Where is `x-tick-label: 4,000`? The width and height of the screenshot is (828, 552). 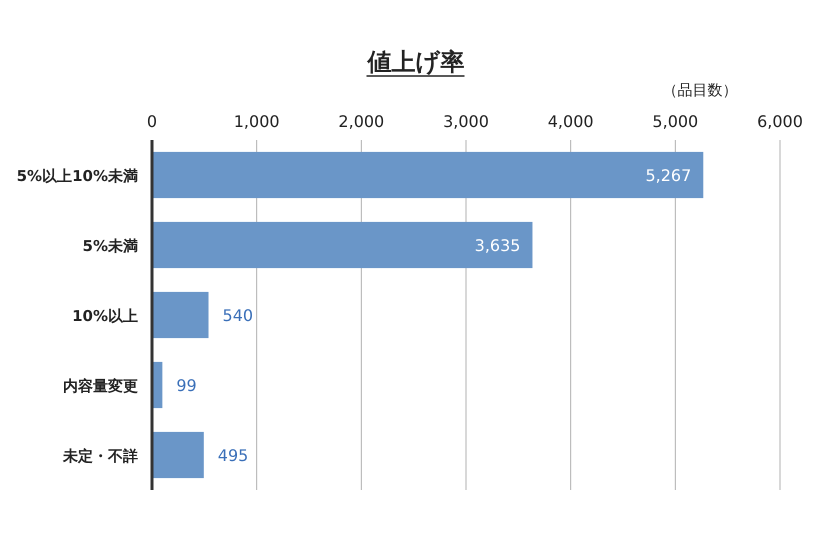
x-tick-label: 4,000 is located at coordinates (571, 121).